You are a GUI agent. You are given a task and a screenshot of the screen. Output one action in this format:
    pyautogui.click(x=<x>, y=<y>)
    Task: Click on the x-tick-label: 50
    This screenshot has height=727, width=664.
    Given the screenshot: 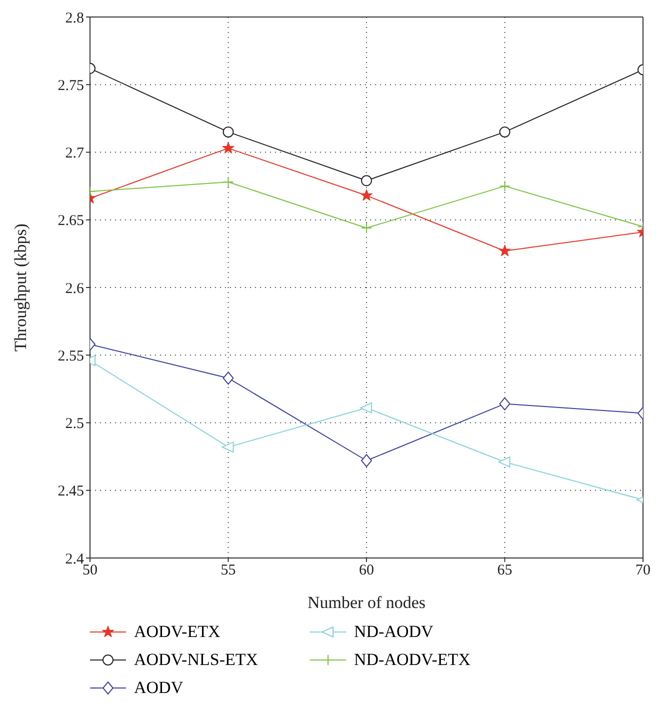 What is the action you would take?
    pyautogui.click(x=90, y=570)
    